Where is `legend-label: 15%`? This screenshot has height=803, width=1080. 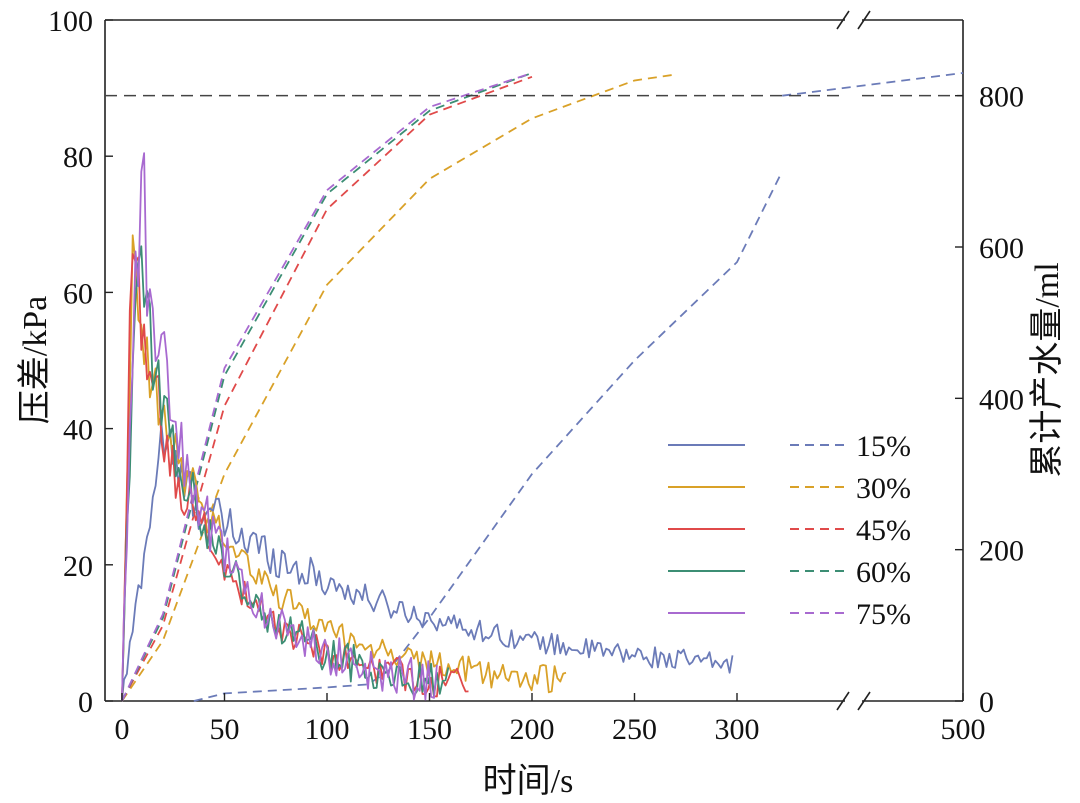 legend-label: 15% is located at coordinates (883, 446).